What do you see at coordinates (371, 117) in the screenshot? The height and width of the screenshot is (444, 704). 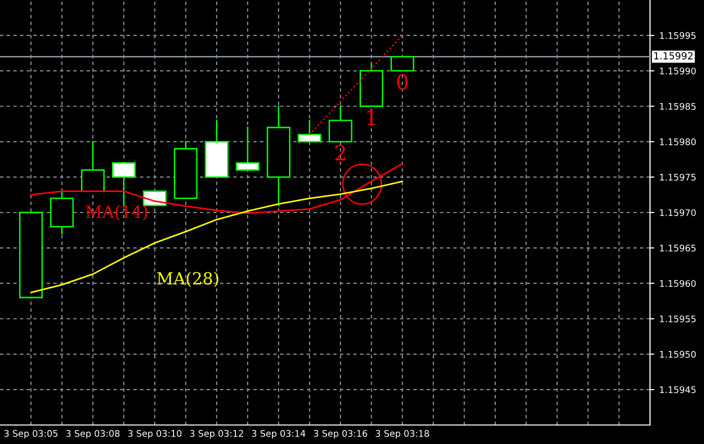 I see `annotation: 1` at bounding box center [371, 117].